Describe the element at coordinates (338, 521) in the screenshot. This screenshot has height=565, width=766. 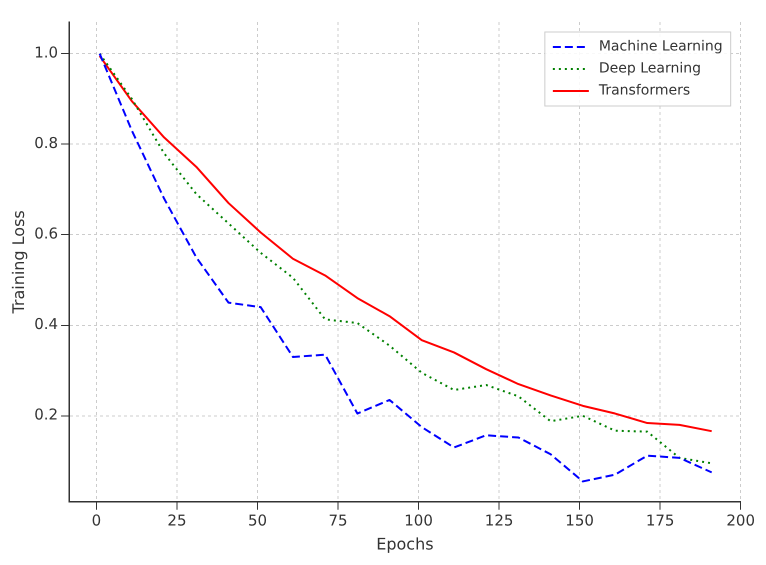
I see `x-tick-label: 75` at that location.